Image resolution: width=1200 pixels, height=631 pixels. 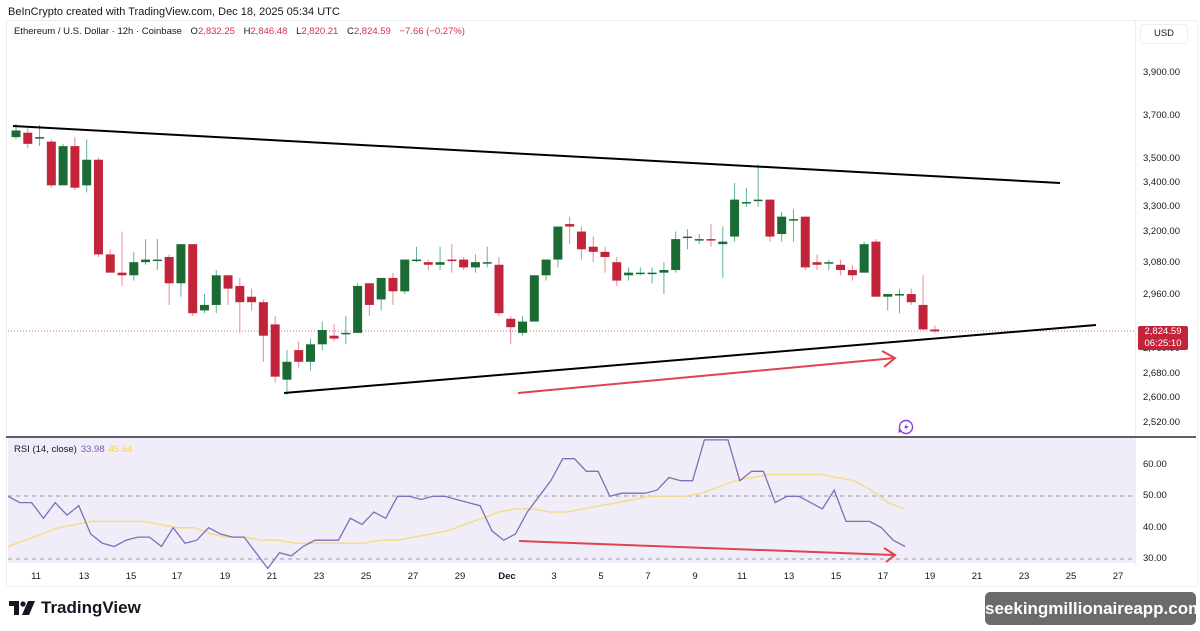 I want to click on rsi-tick: 60.00, so click(x=1155, y=464).